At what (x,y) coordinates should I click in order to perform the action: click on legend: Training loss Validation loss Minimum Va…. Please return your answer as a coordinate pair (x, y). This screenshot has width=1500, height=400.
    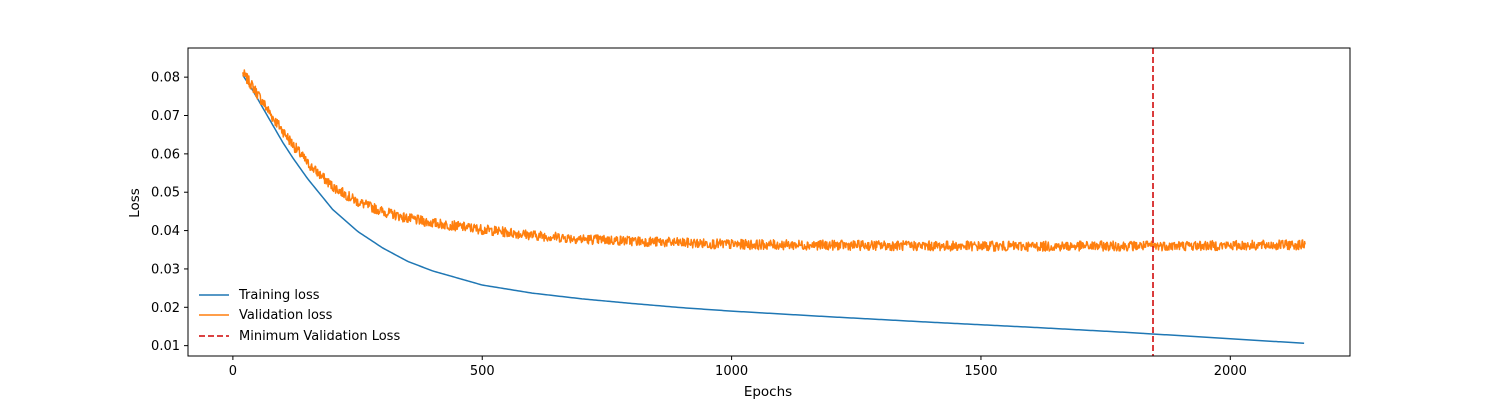
    Looking at the image, I should click on (299, 316).